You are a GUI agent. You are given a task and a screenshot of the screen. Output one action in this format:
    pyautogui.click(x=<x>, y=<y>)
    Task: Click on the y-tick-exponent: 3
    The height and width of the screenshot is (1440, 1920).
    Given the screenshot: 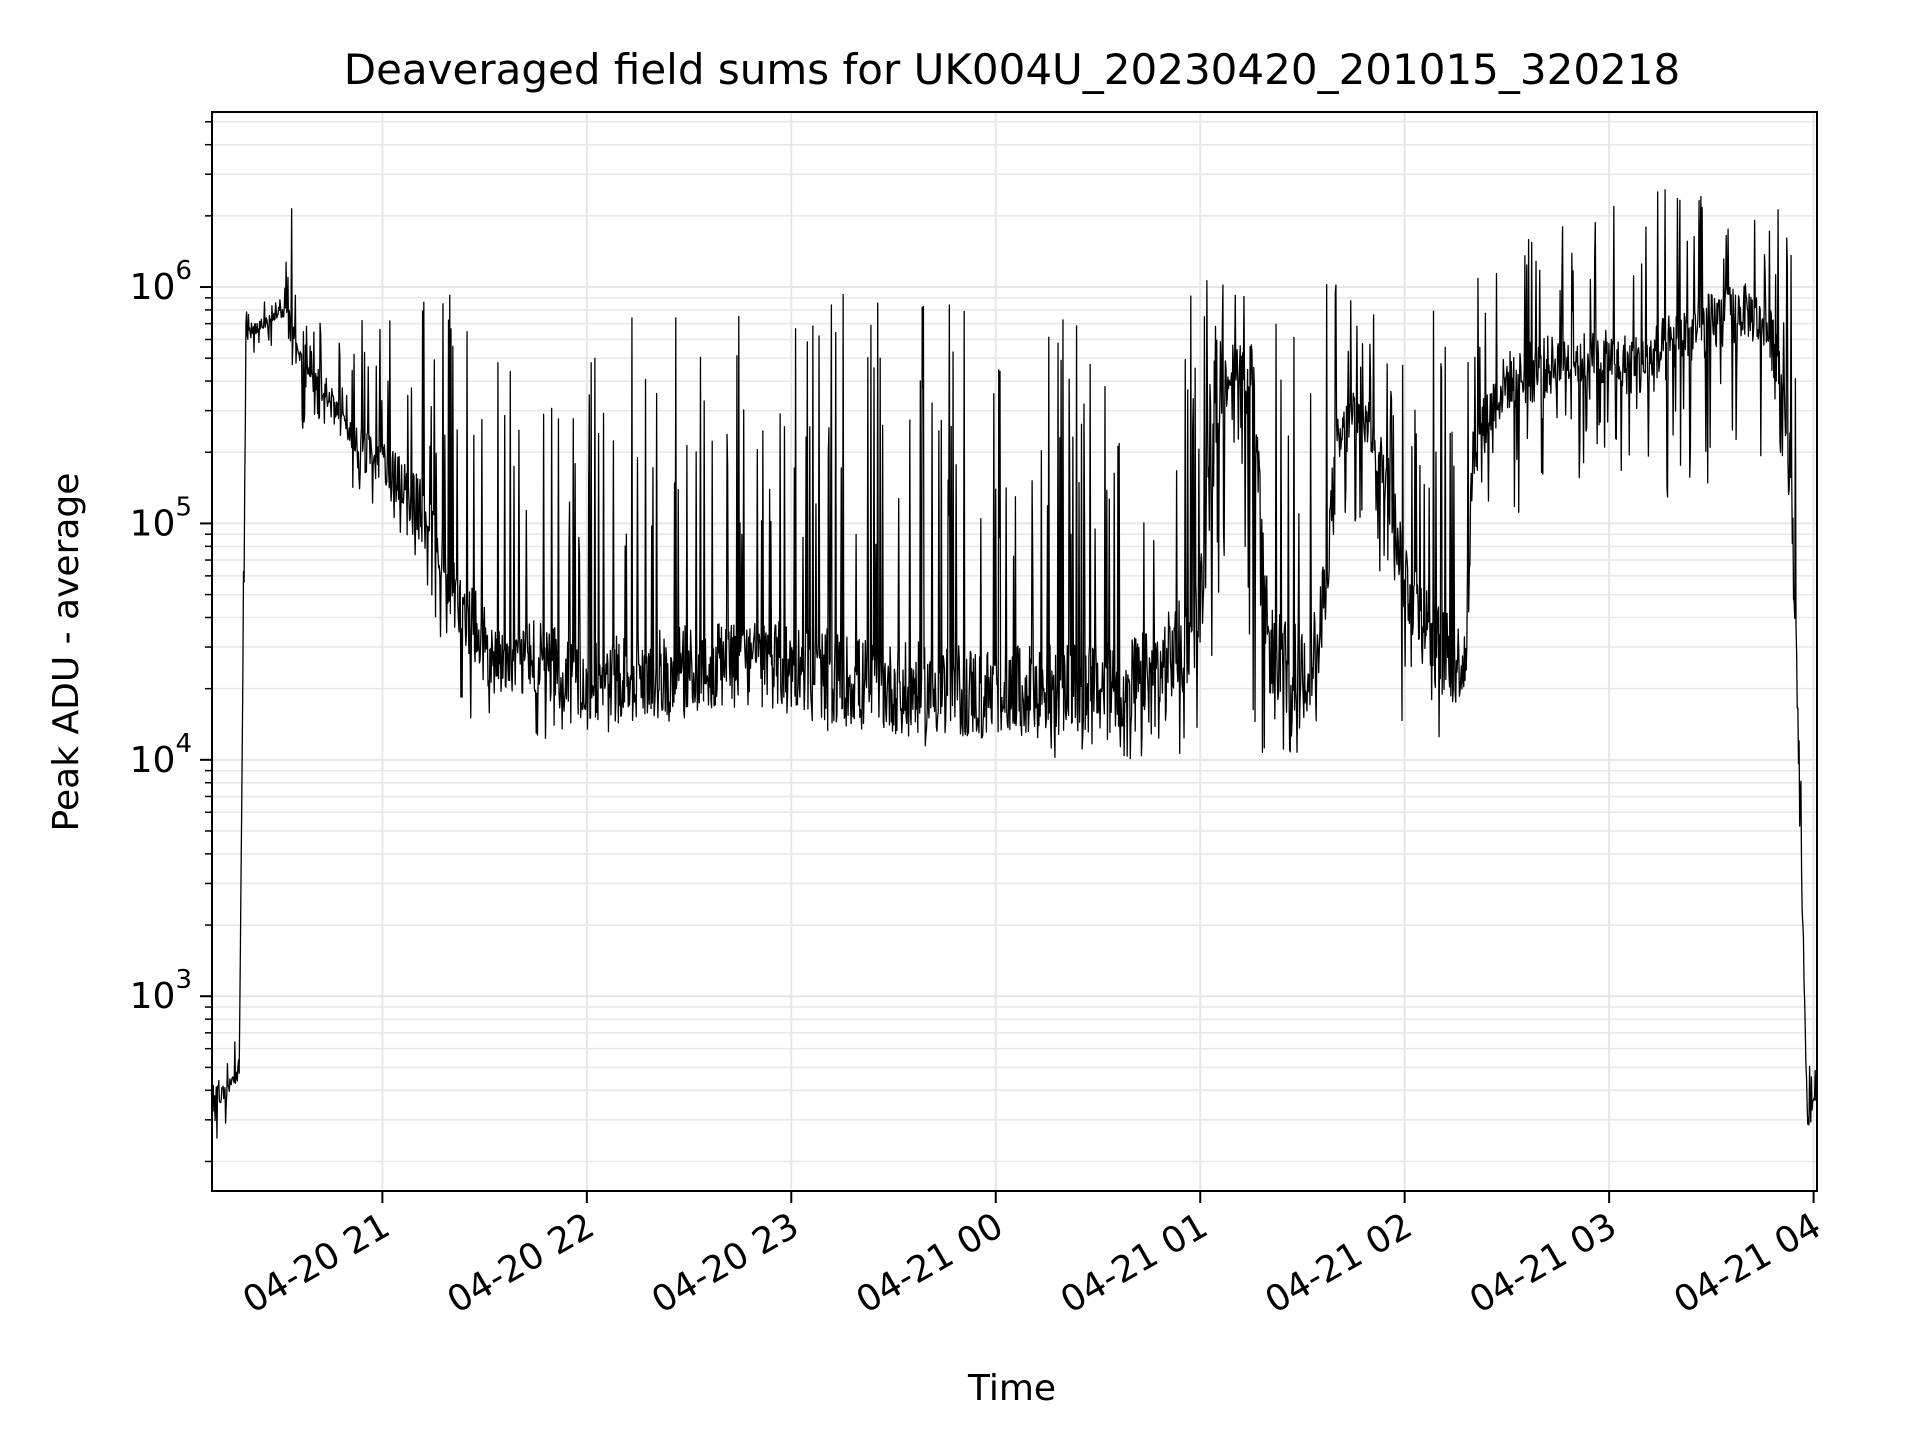 What is the action you would take?
    pyautogui.click(x=183, y=980)
    